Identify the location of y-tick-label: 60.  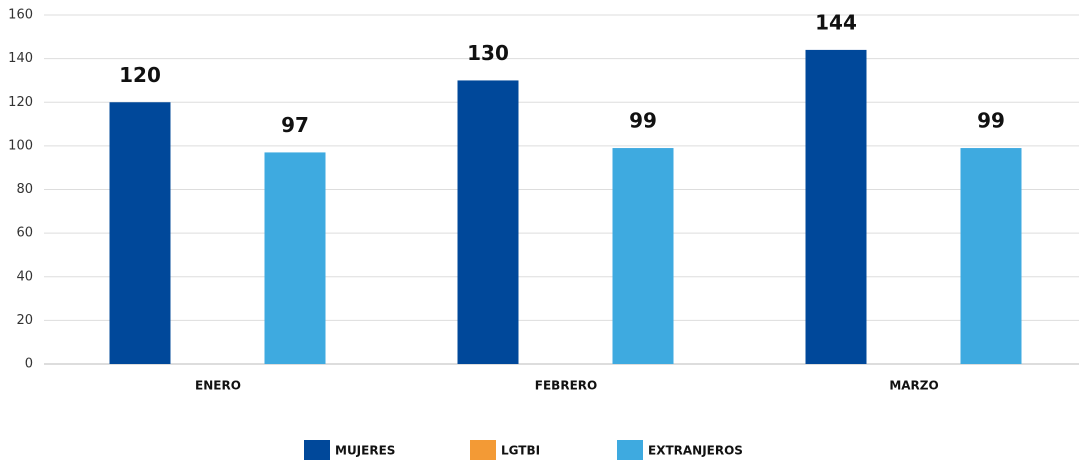
(24, 233).